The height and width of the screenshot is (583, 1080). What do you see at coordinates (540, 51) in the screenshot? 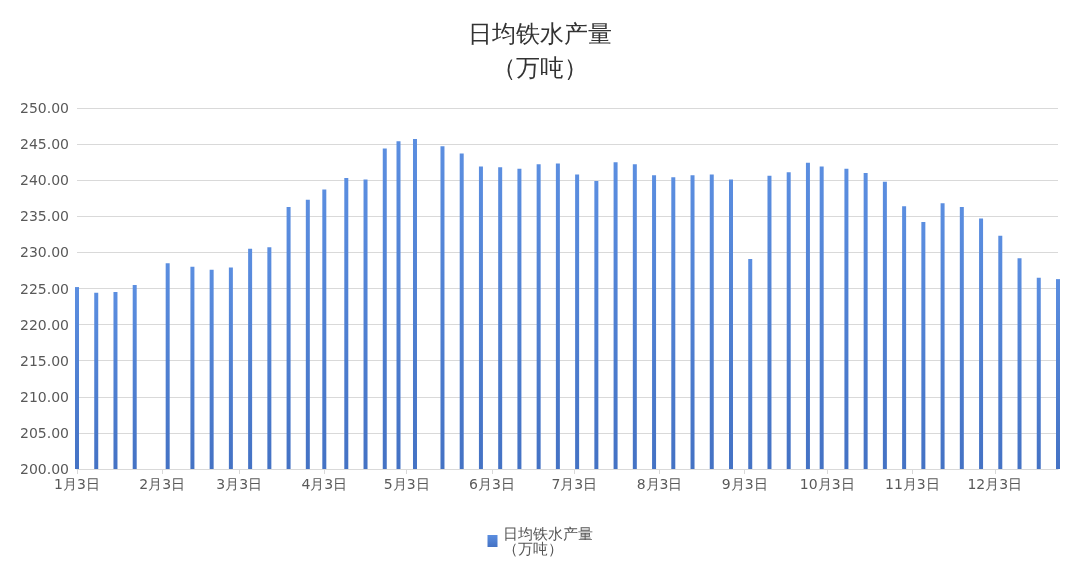
I see `chart-title: 日均铁水产量（万吨）` at bounding box center [540, 51].